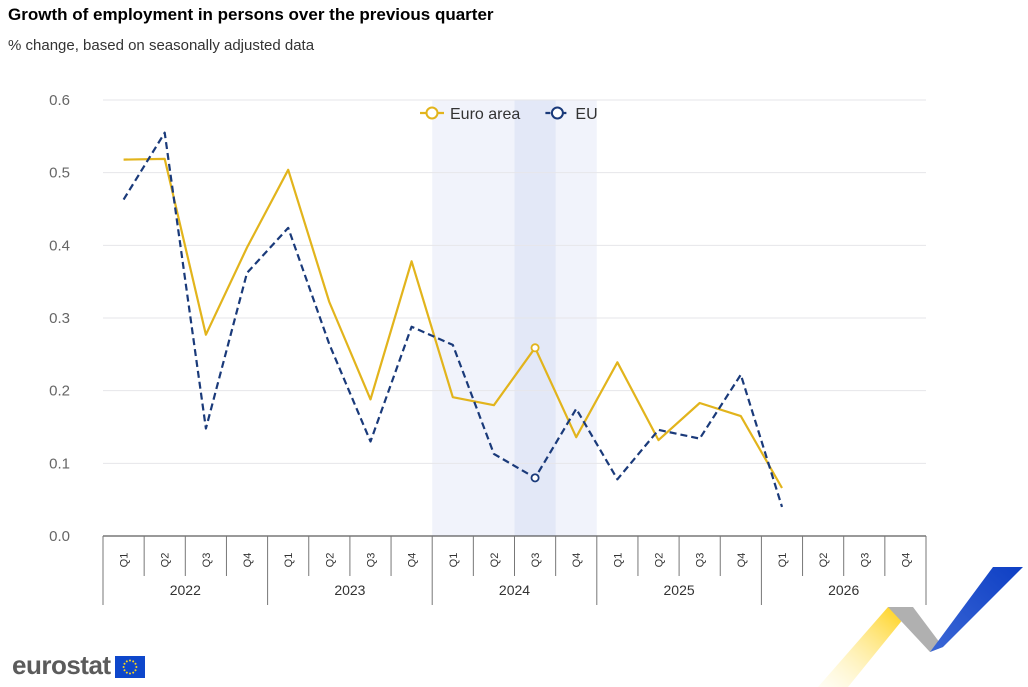 The image size is (1028, 687). I want to click on decorative-ribbon, so click(920, 627).